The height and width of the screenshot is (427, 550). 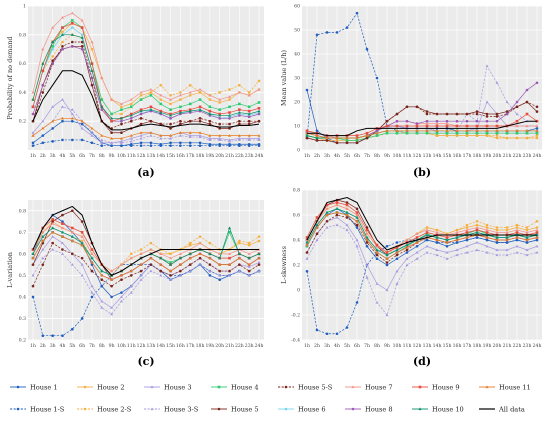 What do you see at coordinates (114, 409) in the screenshot?
I see `legend-label: House 2-S` at bounding box center [114, 409].